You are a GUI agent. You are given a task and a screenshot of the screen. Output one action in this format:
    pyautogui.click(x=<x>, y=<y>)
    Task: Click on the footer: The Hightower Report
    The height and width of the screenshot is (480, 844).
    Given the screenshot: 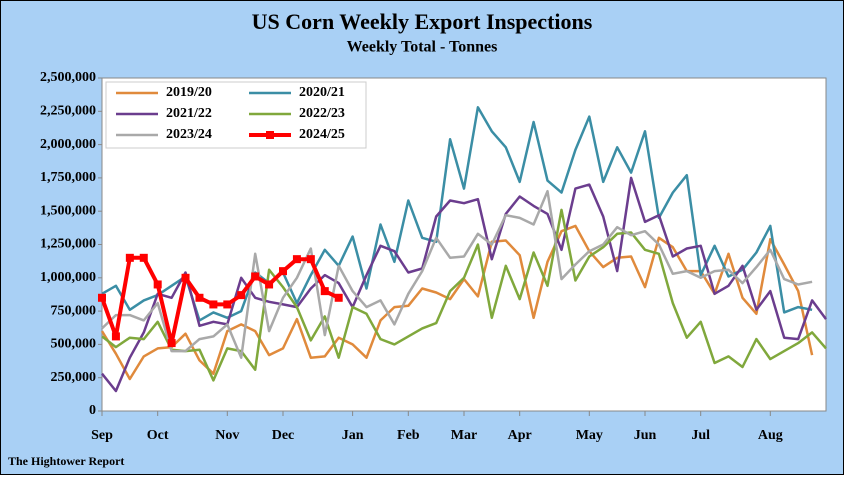 What is the action you would take?
    pyautogui.click(x=66, y=461)
    